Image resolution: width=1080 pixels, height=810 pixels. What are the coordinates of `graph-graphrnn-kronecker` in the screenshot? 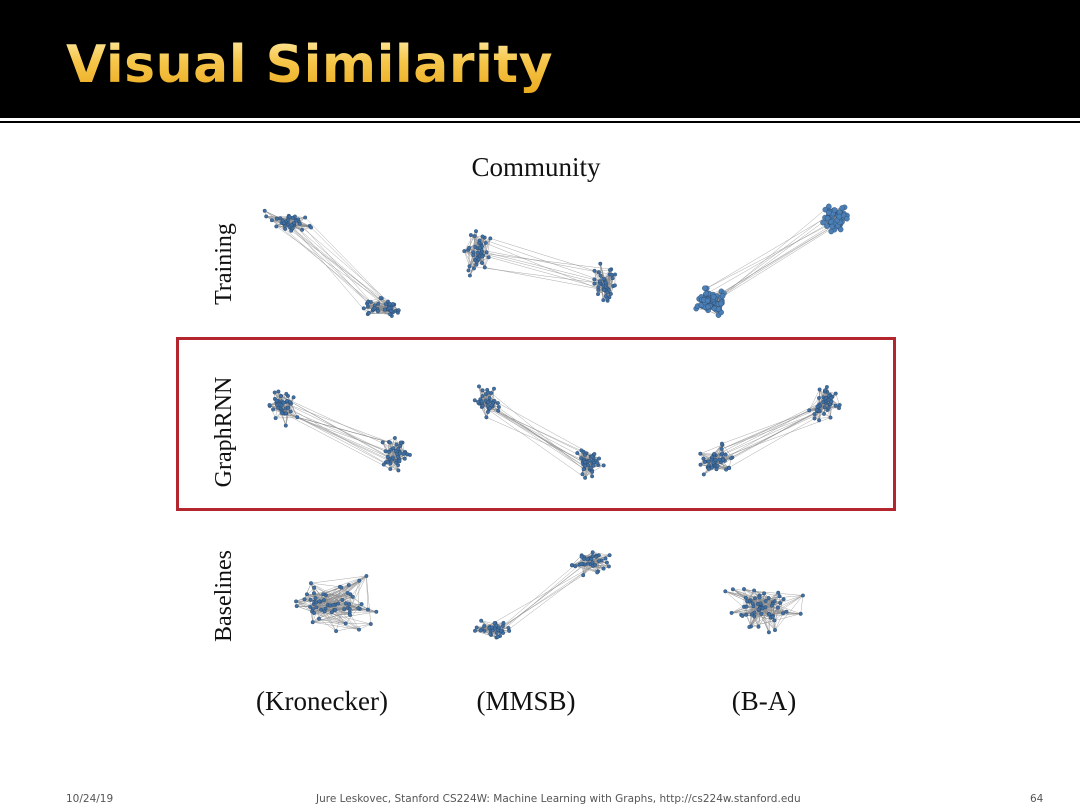 It's located at (339, 431).